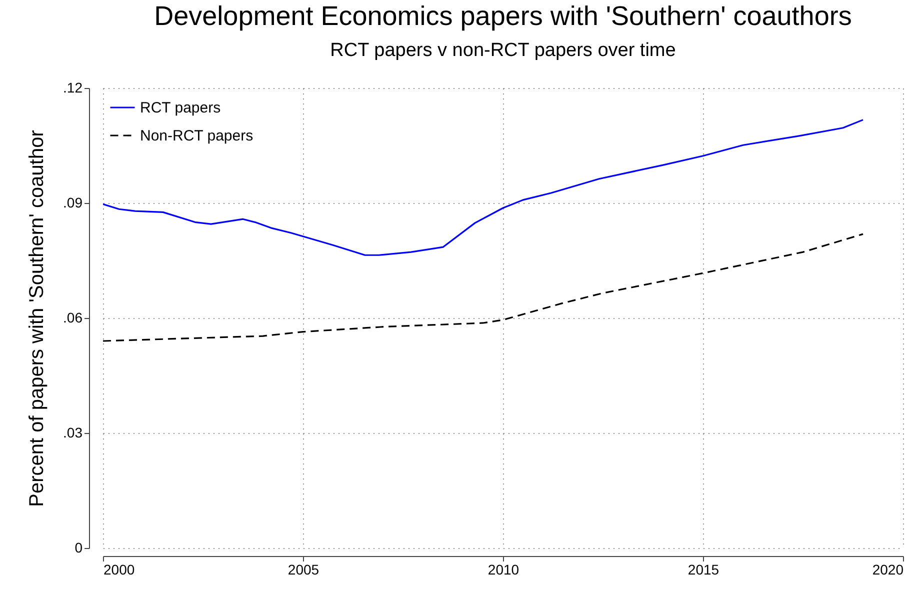 Image resolution: width=923 pixels, height=594 pixels. Describe the element at coordinates (73, 202) in the screenshot. I see `y-tick-label: .09` at that location.